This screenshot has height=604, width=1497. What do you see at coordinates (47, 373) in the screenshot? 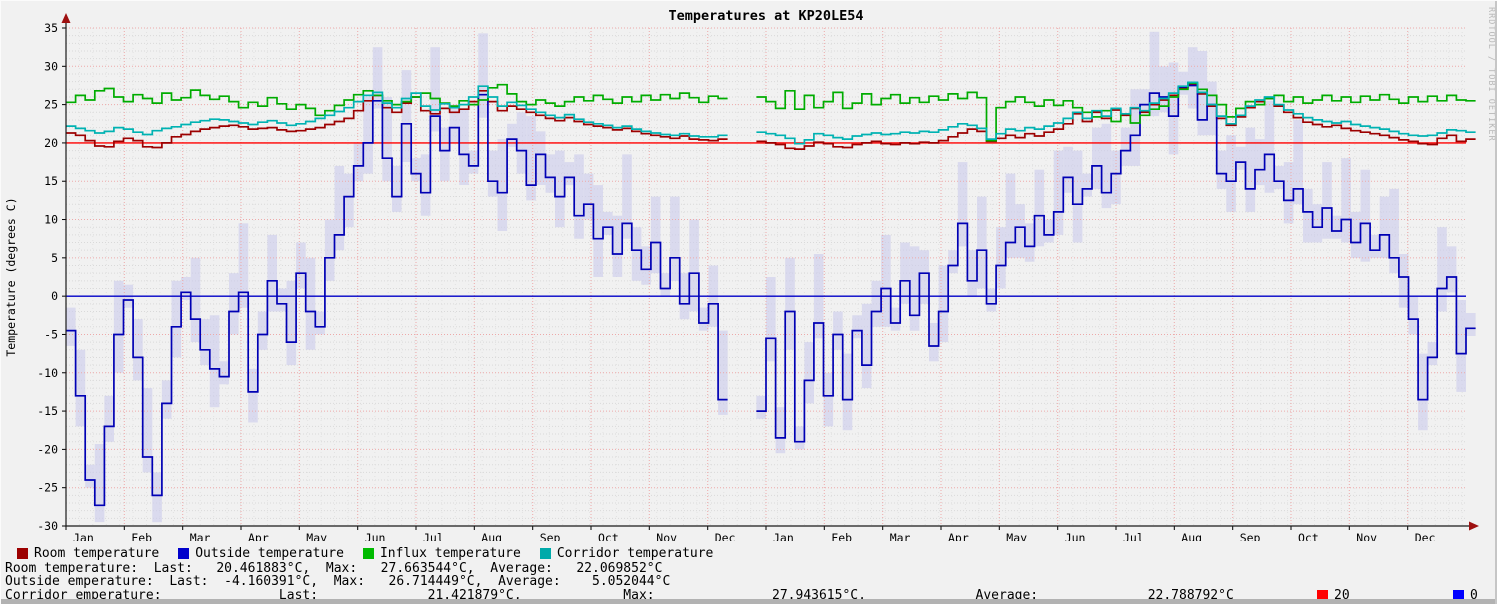
I see `svg-text: -10` at bounding box center [47, 373].